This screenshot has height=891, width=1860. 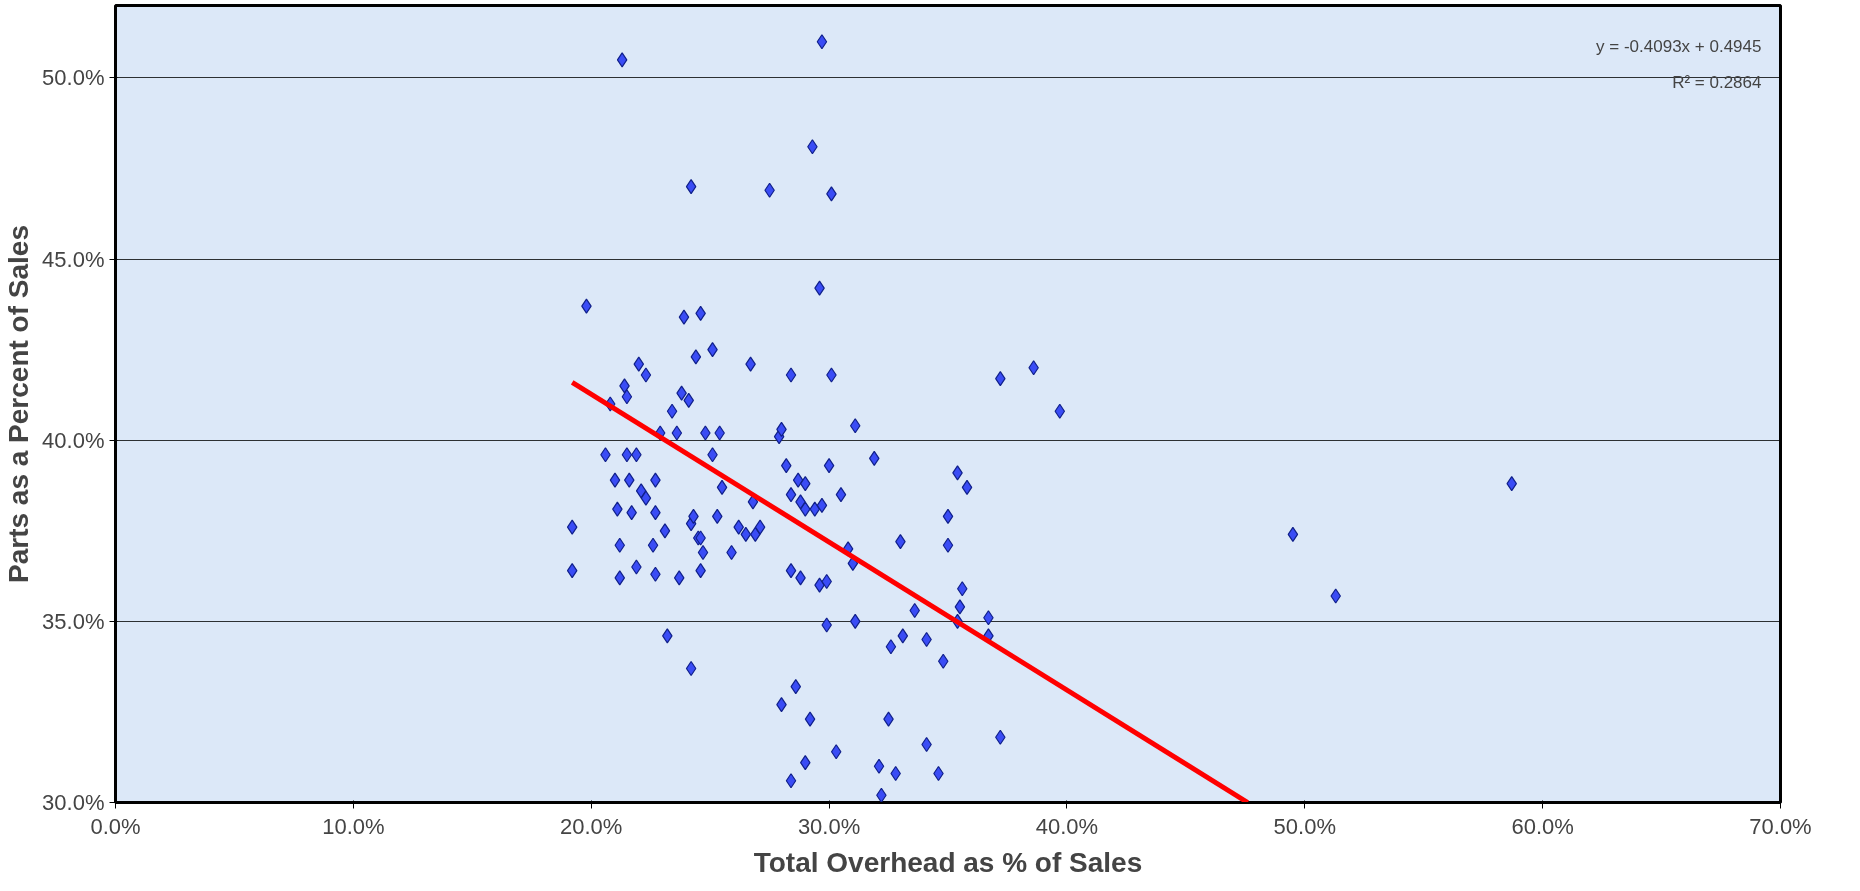 What do you see at coordinates (1542, 826) in the screenshot?
I see `x-tick-label: 60.0%` at bounding box center [1542, 826].